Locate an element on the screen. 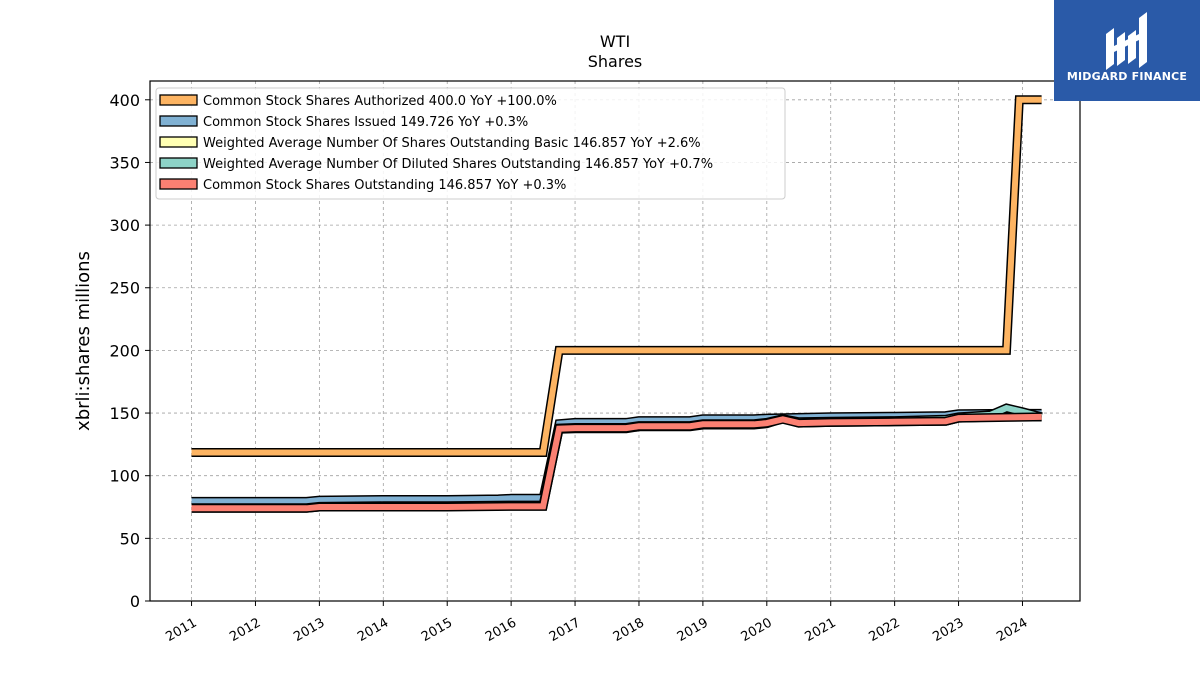  y-axis: 0 50 100 150 200 250 300 350 400 is located at coordinates (129, 351).